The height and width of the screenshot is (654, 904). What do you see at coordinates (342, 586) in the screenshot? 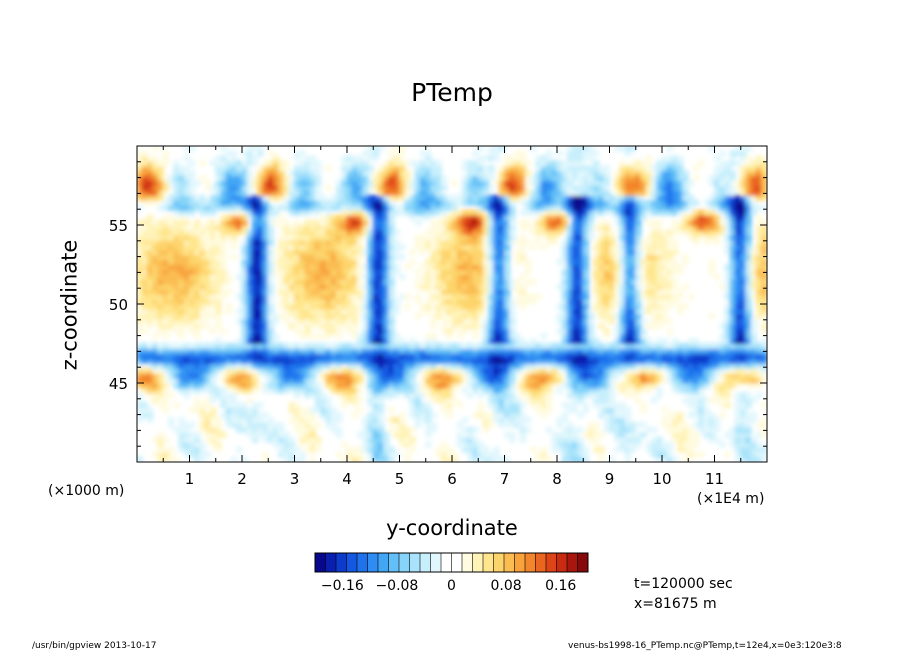
I see `colorbar-tick-label: −0.16` at bounding box center [342, 586].